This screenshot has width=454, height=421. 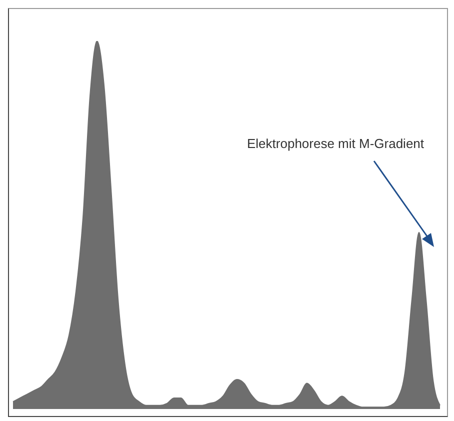 What do you see at coordinates (335, 143) in the screenshot?
I see `annotation: Elektrophorese mit M-Gradient` at bounding box center [335, 143].